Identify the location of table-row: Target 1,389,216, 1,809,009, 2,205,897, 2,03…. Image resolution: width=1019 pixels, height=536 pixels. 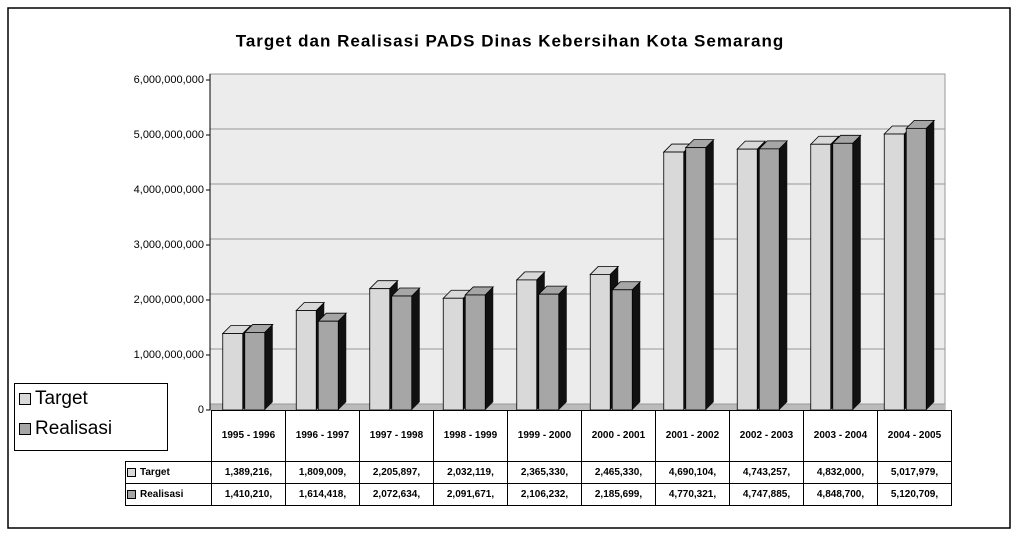
(538, 472).